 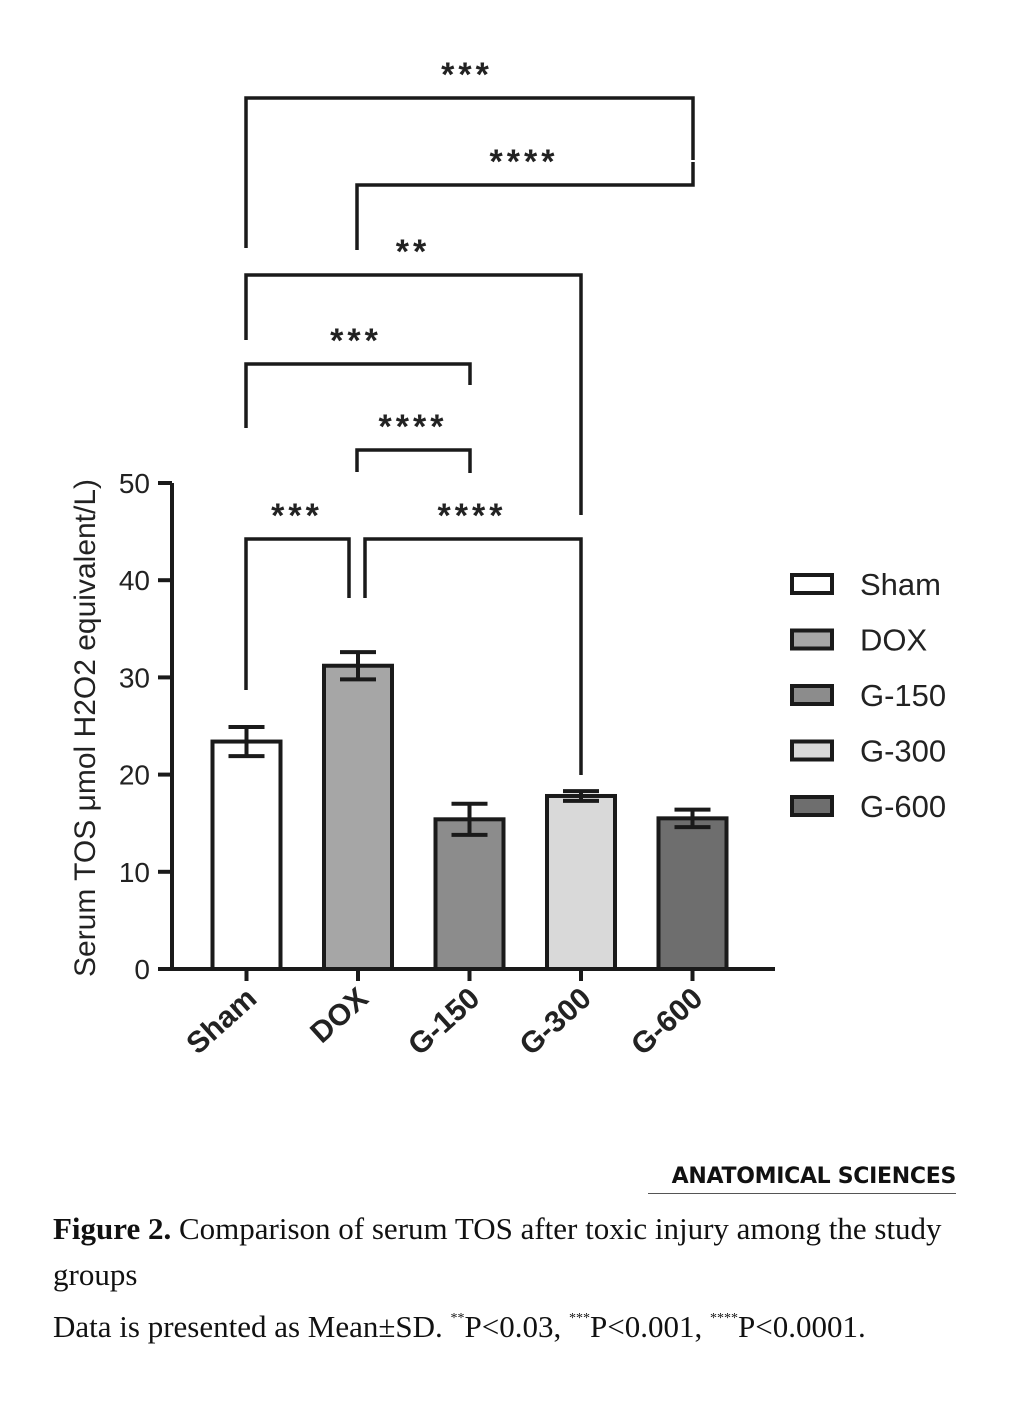 I want to click on y-tick-label: 10, so click(x=134, y=872).